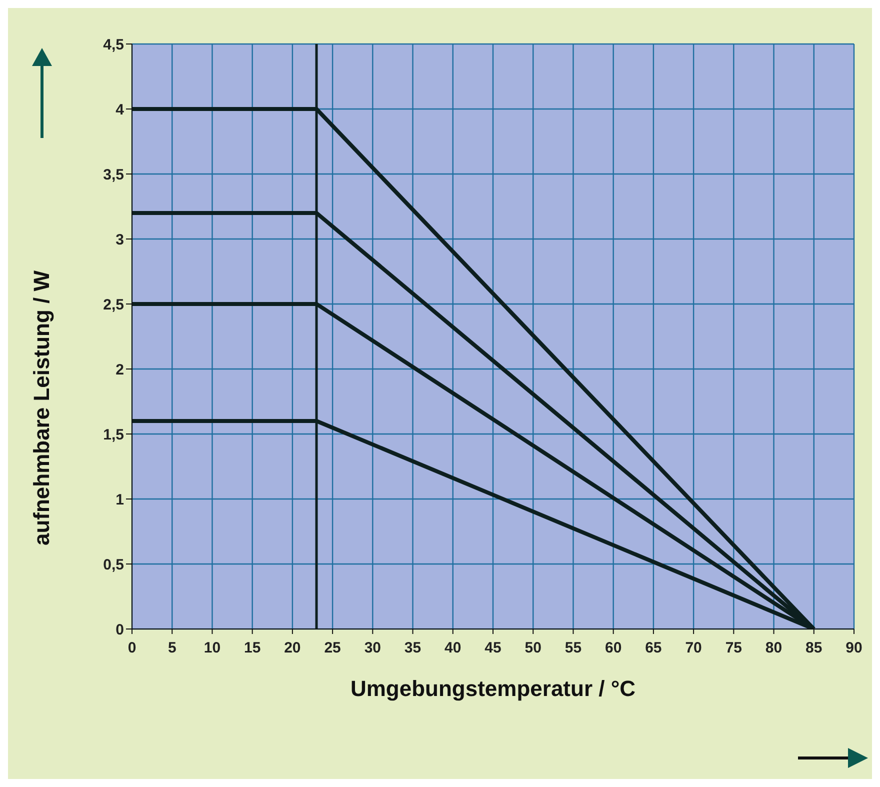  What do you see at coordinates (120, 239) in the screenshot?
I see `y-tick-label: 3` at bounding box center [120, 239].